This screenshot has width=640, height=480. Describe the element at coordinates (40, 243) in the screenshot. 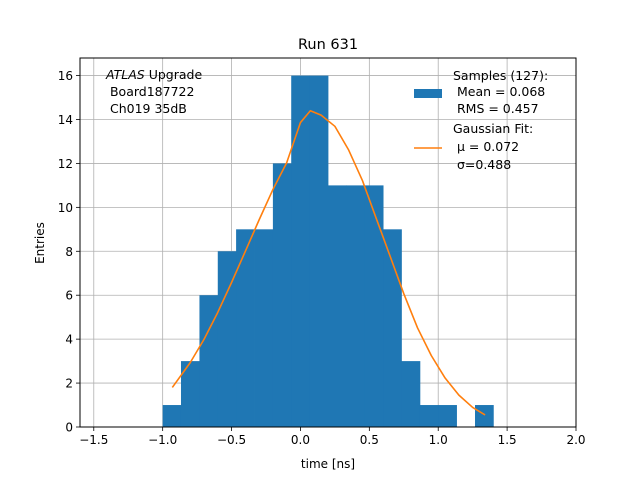

I see `y-axis-label: Entries` at that location.